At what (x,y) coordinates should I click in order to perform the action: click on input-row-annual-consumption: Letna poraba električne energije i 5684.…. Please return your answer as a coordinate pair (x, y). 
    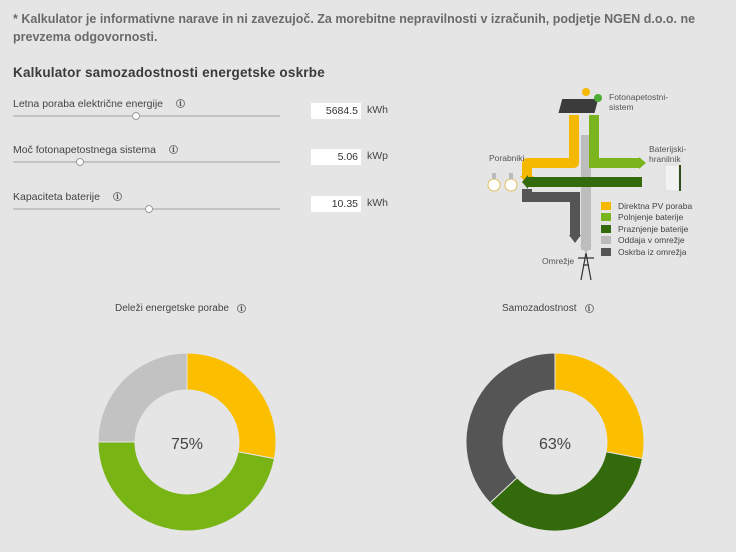
    Looking at the image, I should click on (203, 118).